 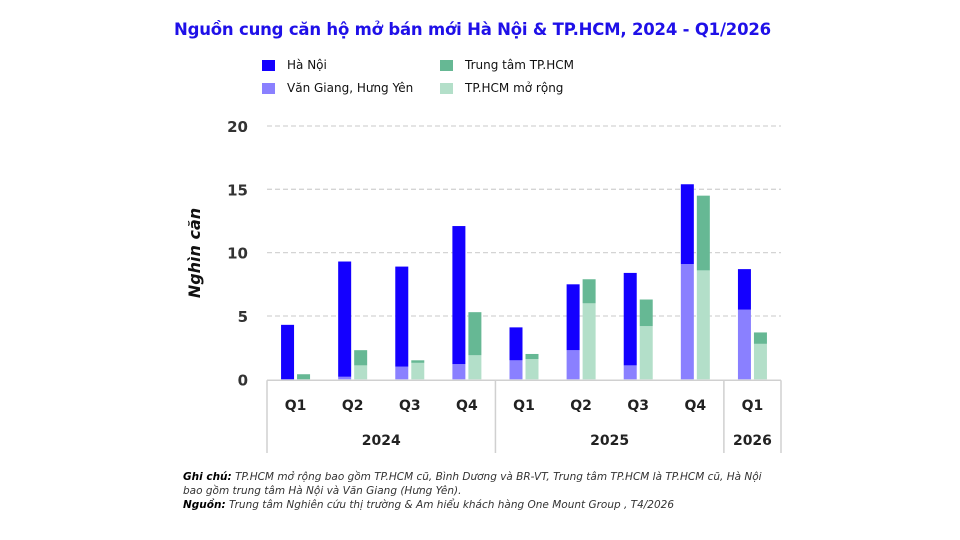 What do you see at coordinates (194, 253) in the screenshot?
I see `y-axis-label: Nghìn căn` at bounding box center [194, 253].